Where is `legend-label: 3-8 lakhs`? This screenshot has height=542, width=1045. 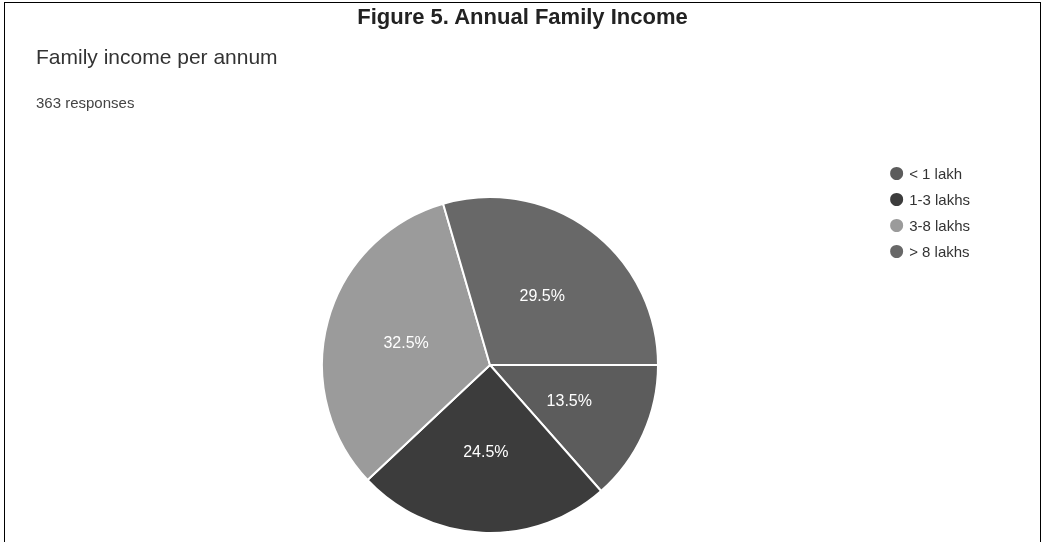 legend-label: 3-8 lakhs is located at coordinates (940, 225).